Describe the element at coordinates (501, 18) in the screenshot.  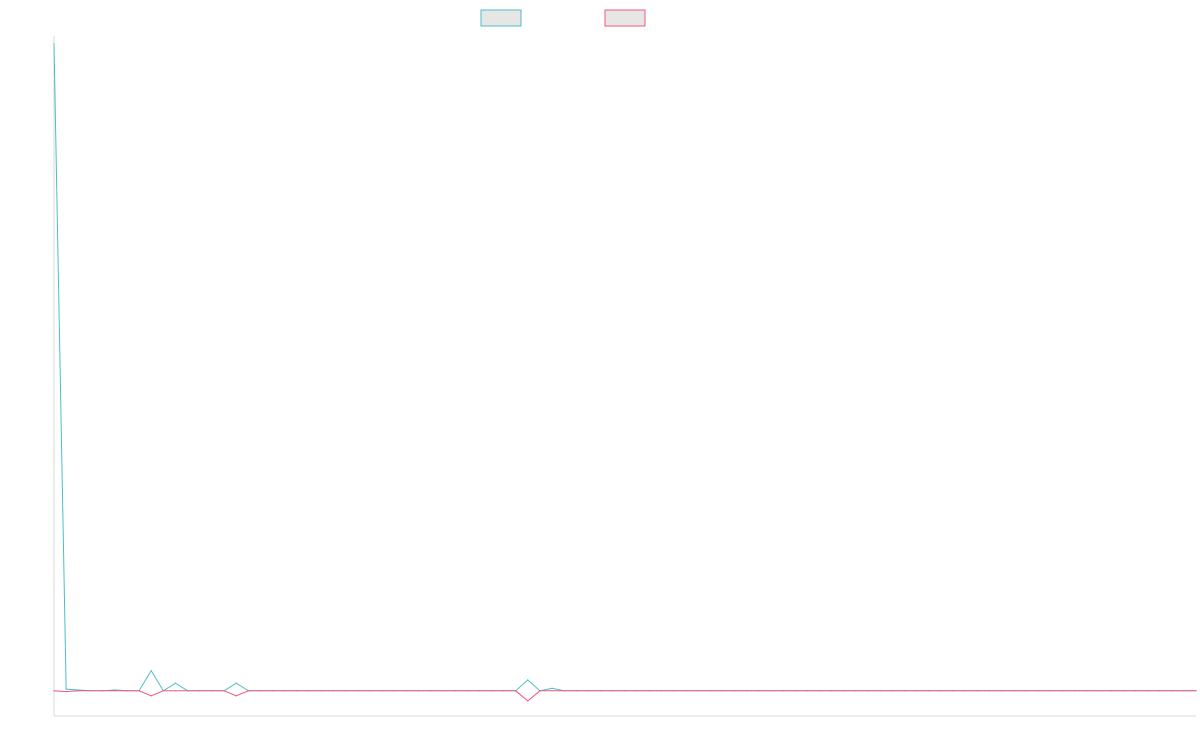
I see `legend-swatch-series-a` at that location.